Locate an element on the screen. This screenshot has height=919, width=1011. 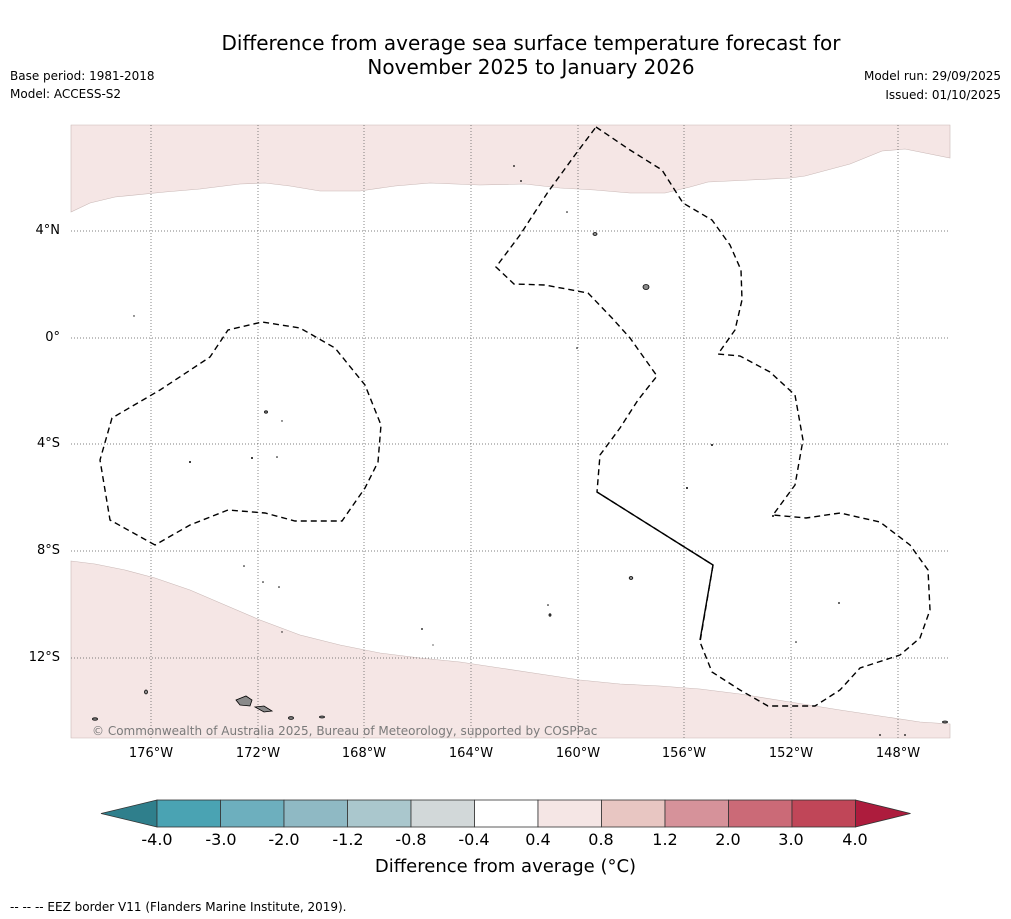
lon-label-168w: 168°W is located at coordinates (364, 753).